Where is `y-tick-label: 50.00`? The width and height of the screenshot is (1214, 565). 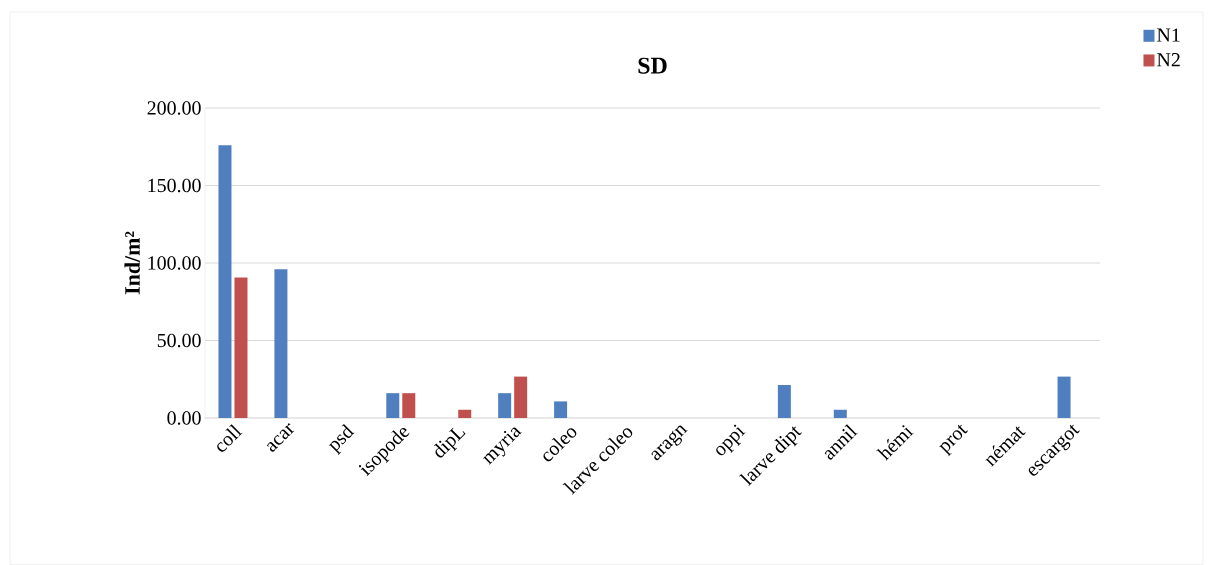
y-tick-label: 50.00 is located at coordinates (179, 340).